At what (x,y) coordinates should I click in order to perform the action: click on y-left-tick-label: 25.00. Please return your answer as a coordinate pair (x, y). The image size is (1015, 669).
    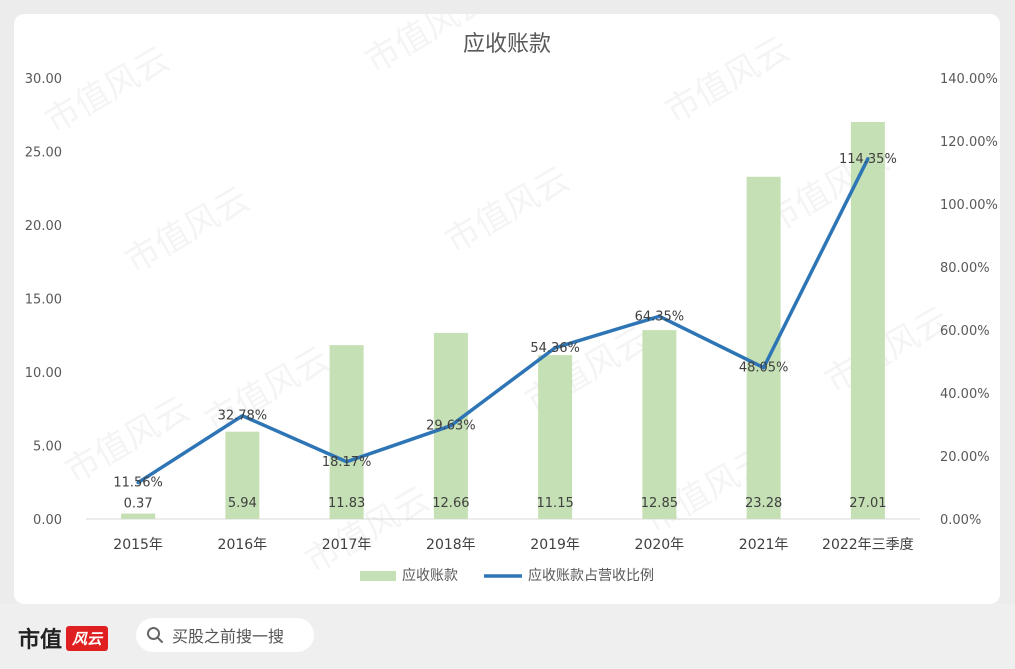
    Looking at the image, I should click on (43, 153).